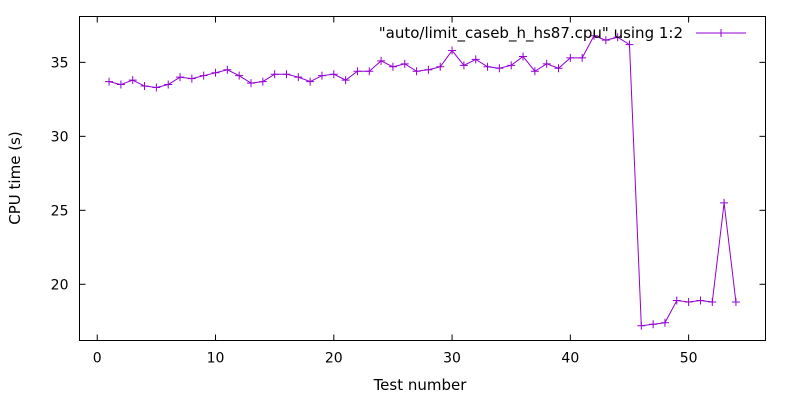 This screenshot has height=400, width=800. I want to click on x-tick-label: 10, so click(216, 359).